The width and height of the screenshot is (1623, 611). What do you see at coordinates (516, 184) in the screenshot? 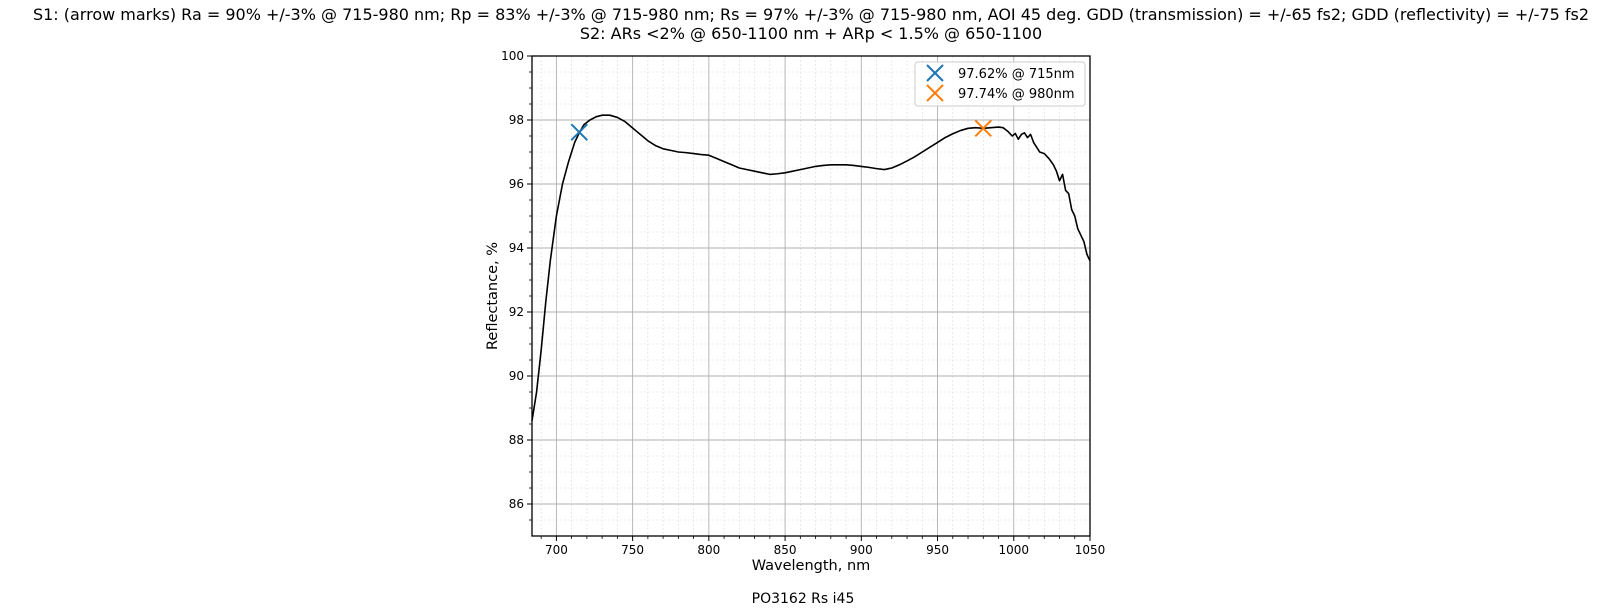
I see `y-tick-label: 96` at bounding box center [516, 184].